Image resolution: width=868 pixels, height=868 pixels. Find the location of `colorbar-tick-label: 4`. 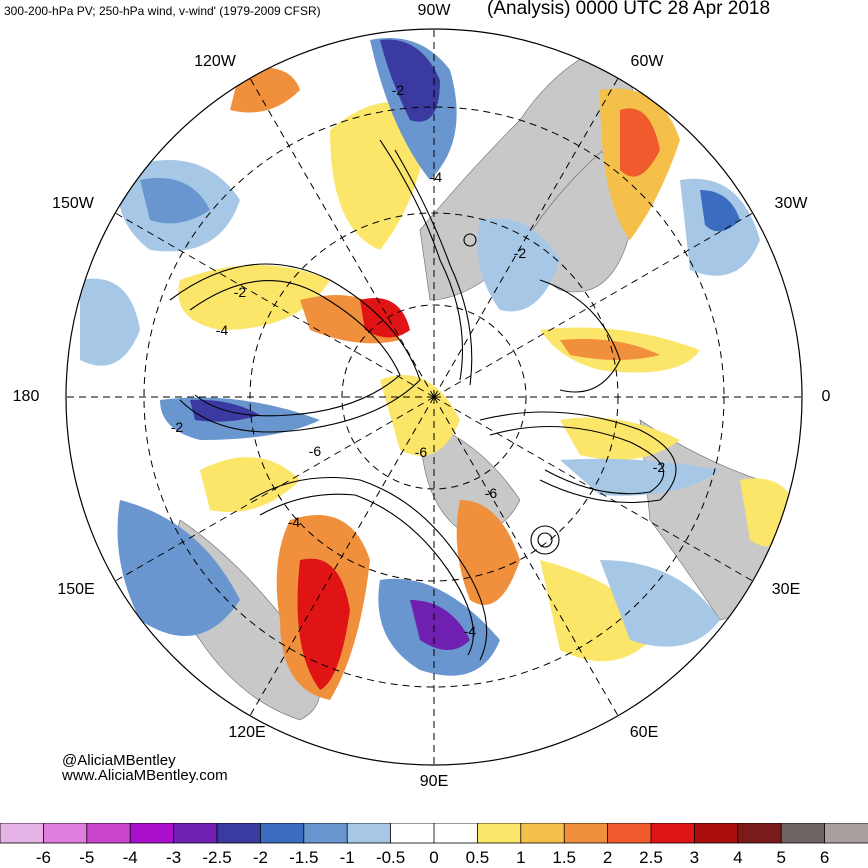

colorbar-tick-label: 4 is located at coordinates (738, 857).